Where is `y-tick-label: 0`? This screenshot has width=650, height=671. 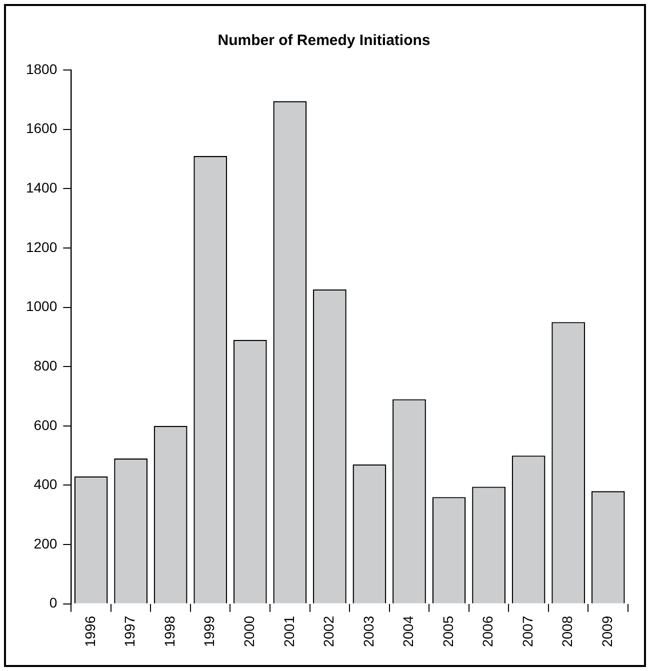
y-tick-label: 0 is located at coordinates (53, 602).